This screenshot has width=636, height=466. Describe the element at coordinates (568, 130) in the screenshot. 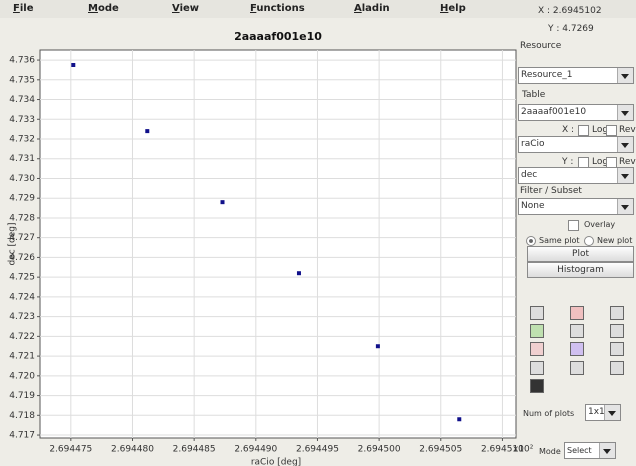

I see `x-axis-label: X :` at that location.